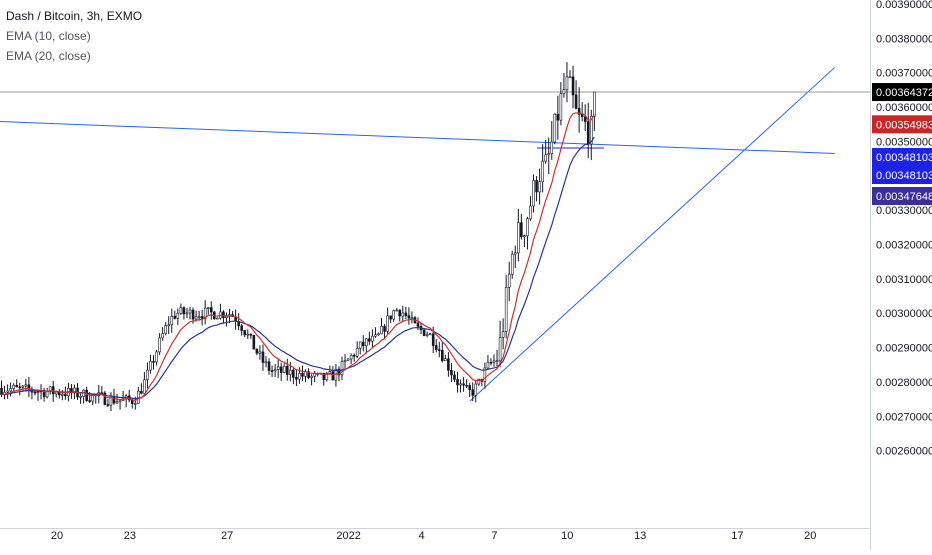 The height and width of the screenshot is (555, 932). What do you see at coordinates (902, 157) in the screenshot?
I see `price-tag-3: 0.00348103` at bounding box center [902, 157].